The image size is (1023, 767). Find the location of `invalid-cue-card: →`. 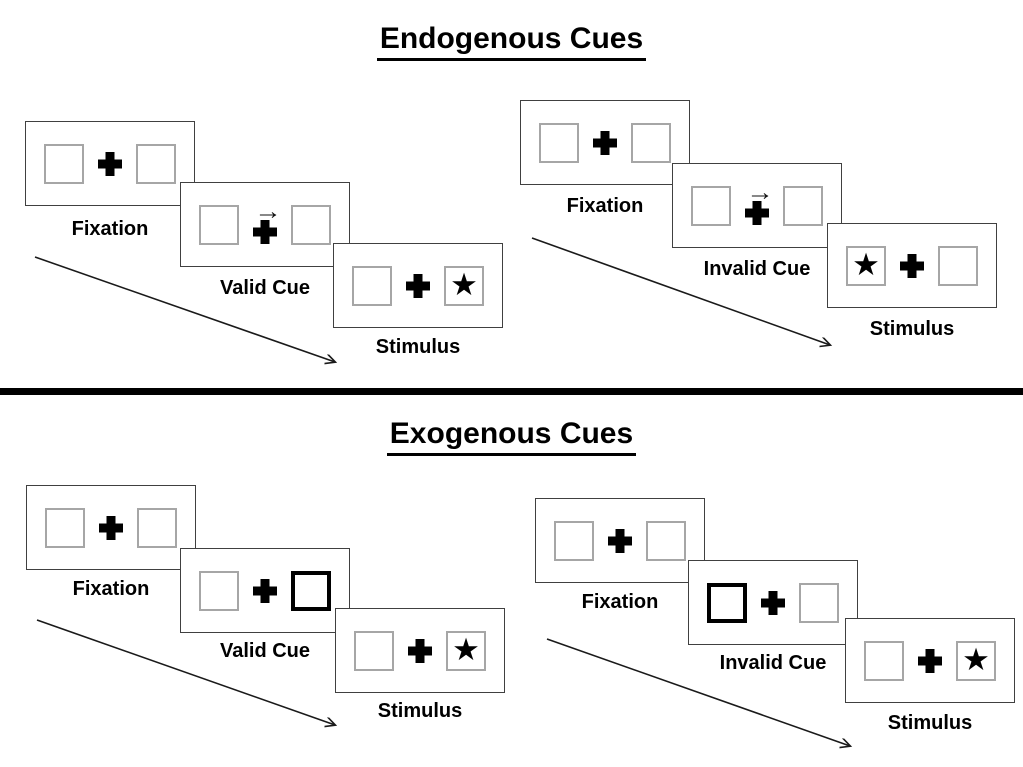

invalid-cue-card: → is located at coordinates (757, 205).